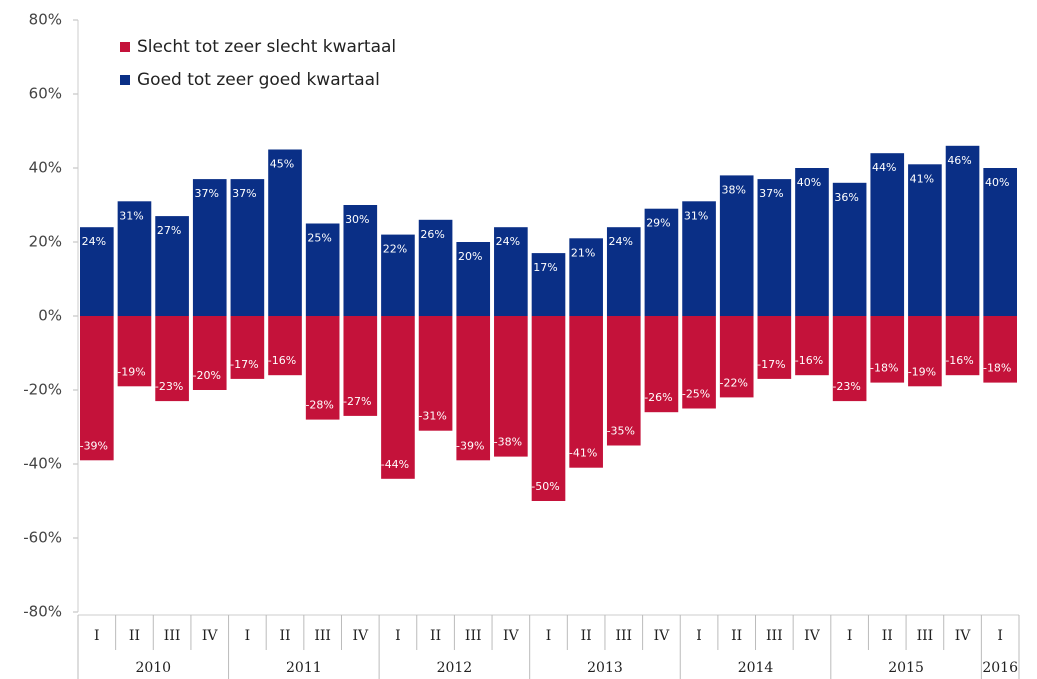 Image resolution: width=1037 pixels, height=679 pixels. Describe the element at coordinates (583, 453) in the screenshot. I see `value-label: -41%` at that location.